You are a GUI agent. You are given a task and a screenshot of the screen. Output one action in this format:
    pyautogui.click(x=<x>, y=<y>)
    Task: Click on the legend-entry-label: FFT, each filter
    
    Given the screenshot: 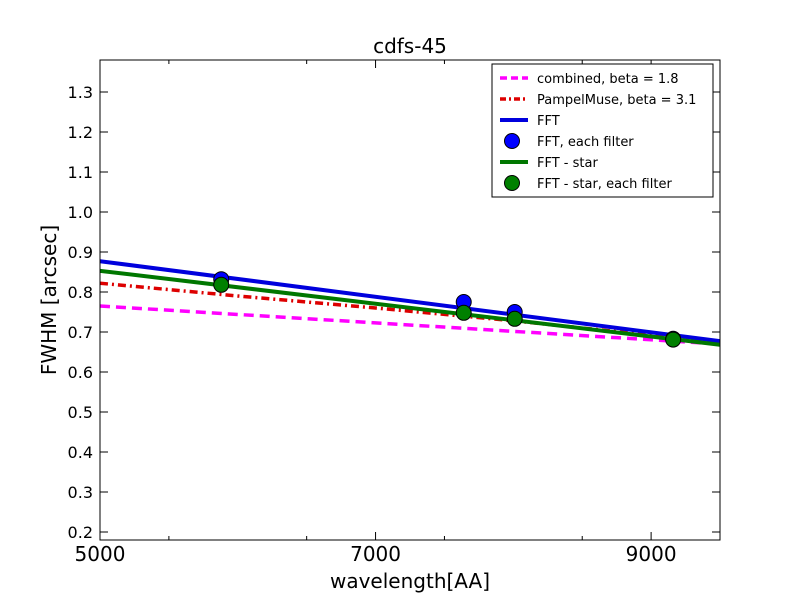 What is the action you would take?
    pyautogui.click(x=585, y=142)
    